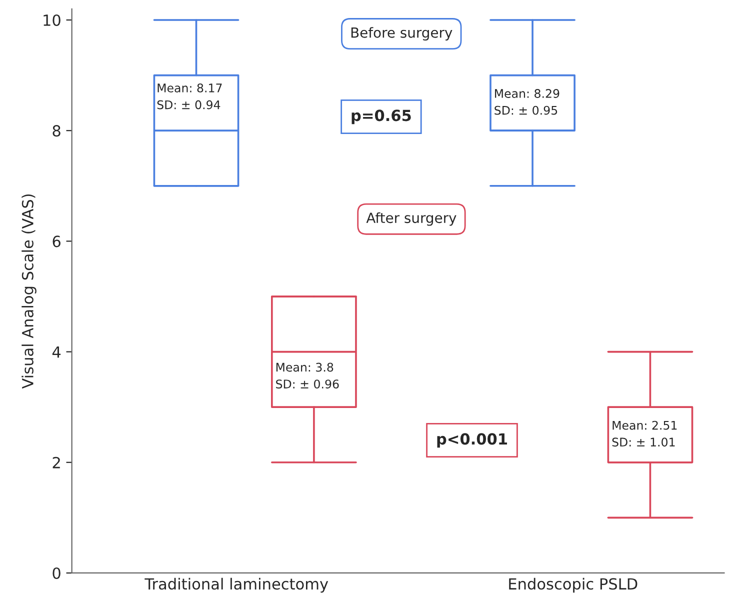  I want to click on y-tick-label: 2, so click(56, 462).